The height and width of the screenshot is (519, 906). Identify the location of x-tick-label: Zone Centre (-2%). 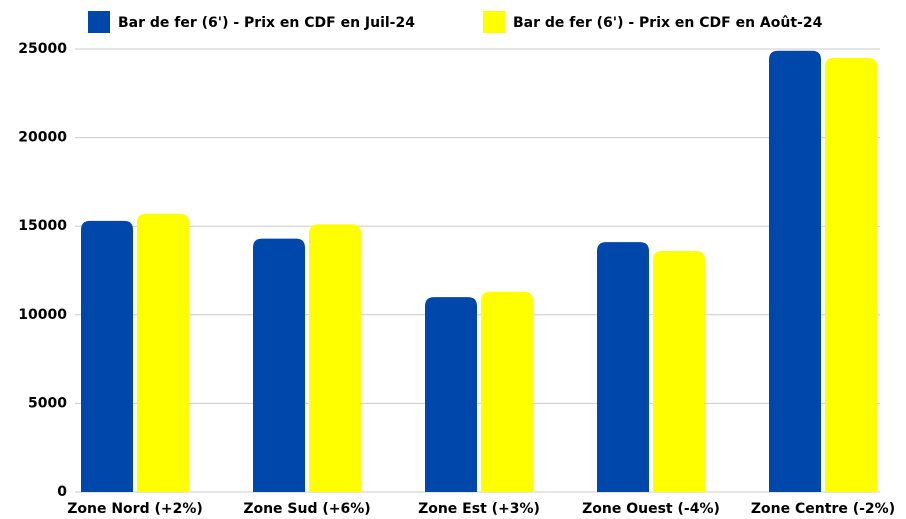
(823, 509).